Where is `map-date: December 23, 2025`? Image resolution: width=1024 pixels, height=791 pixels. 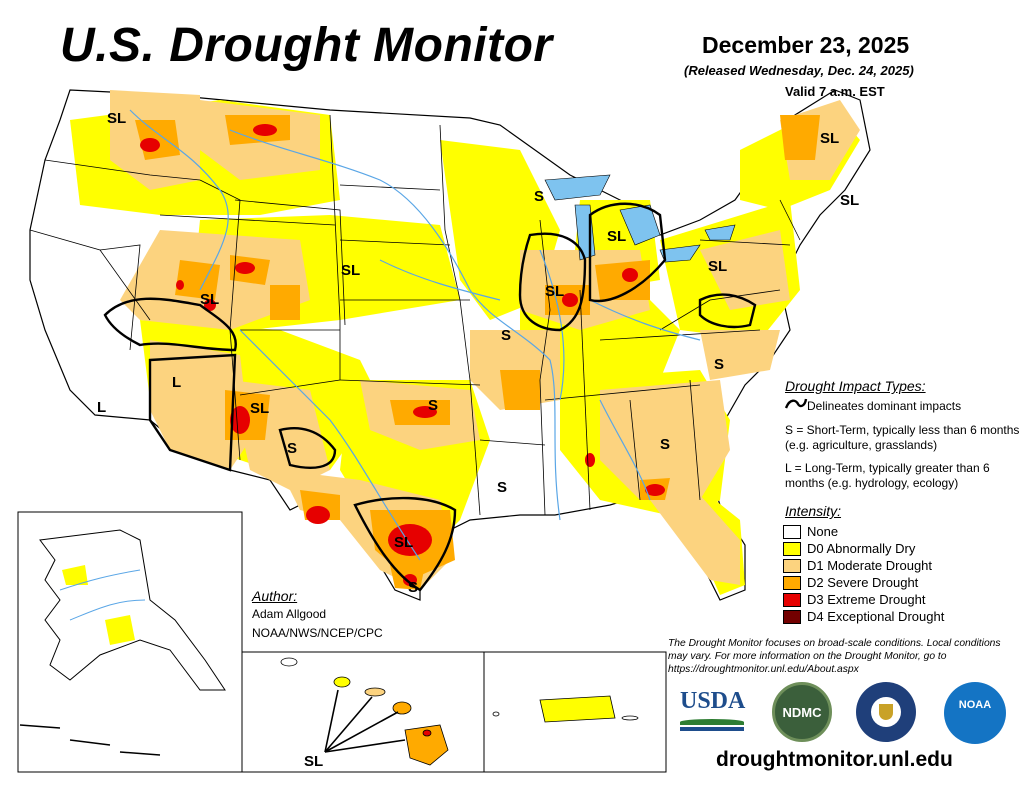
map-date: December 23, 2025 is located at coordinates (806, 45).